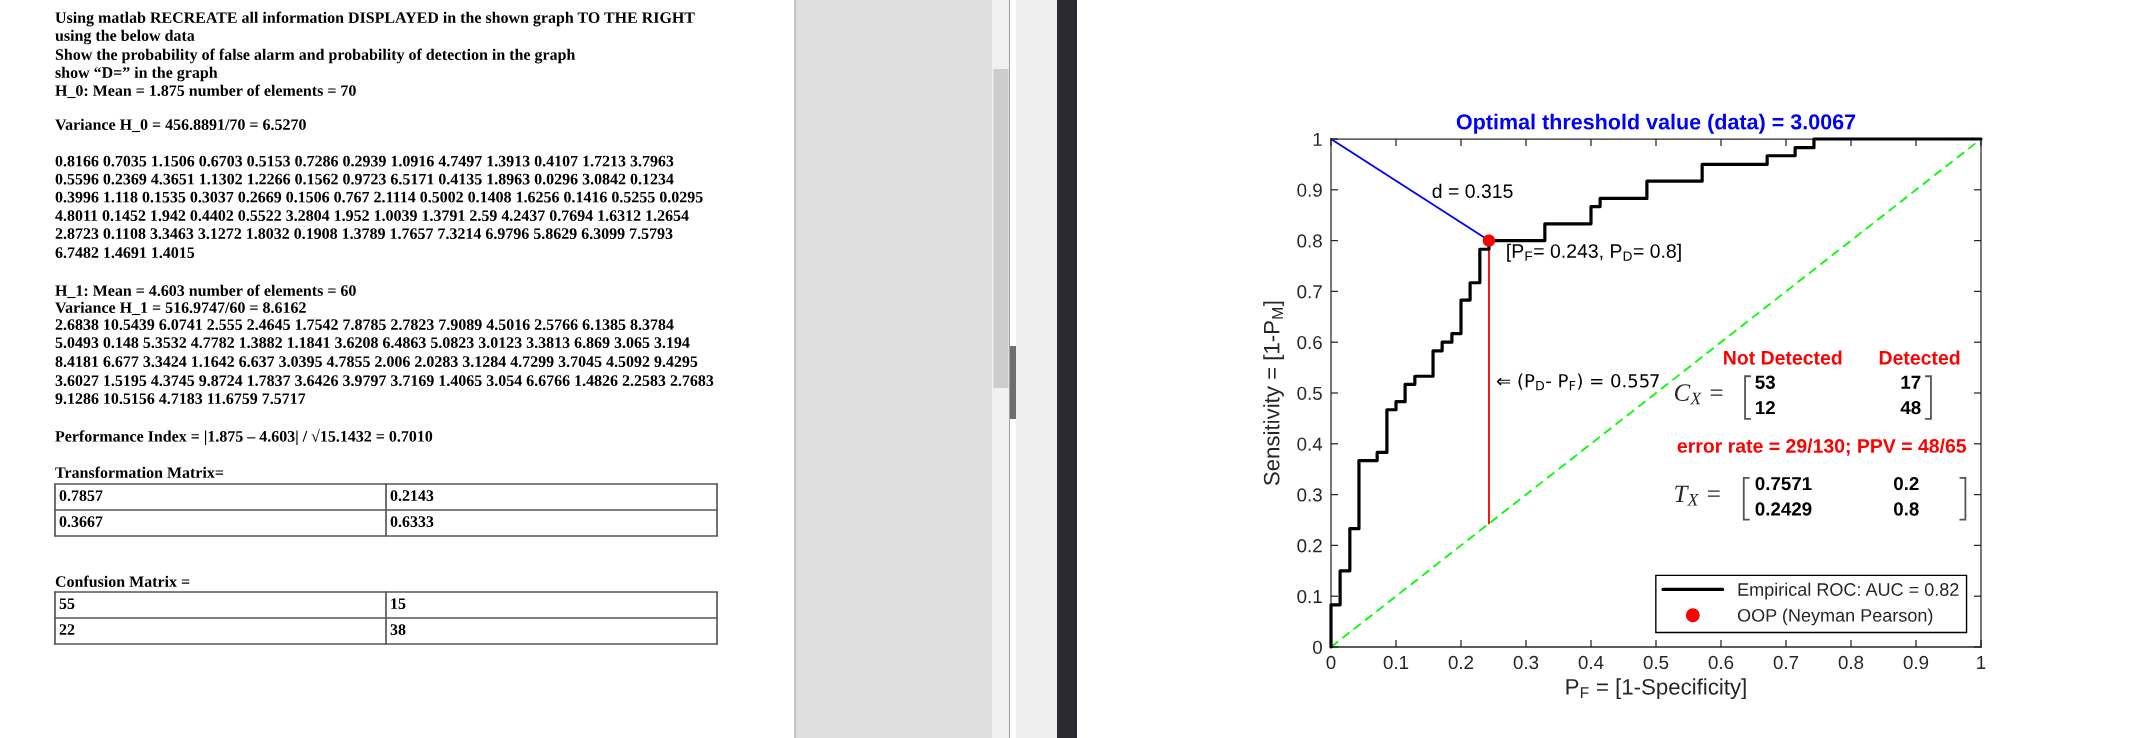  I want to click on x-tick-label: 0.2, so click(1461, 662).